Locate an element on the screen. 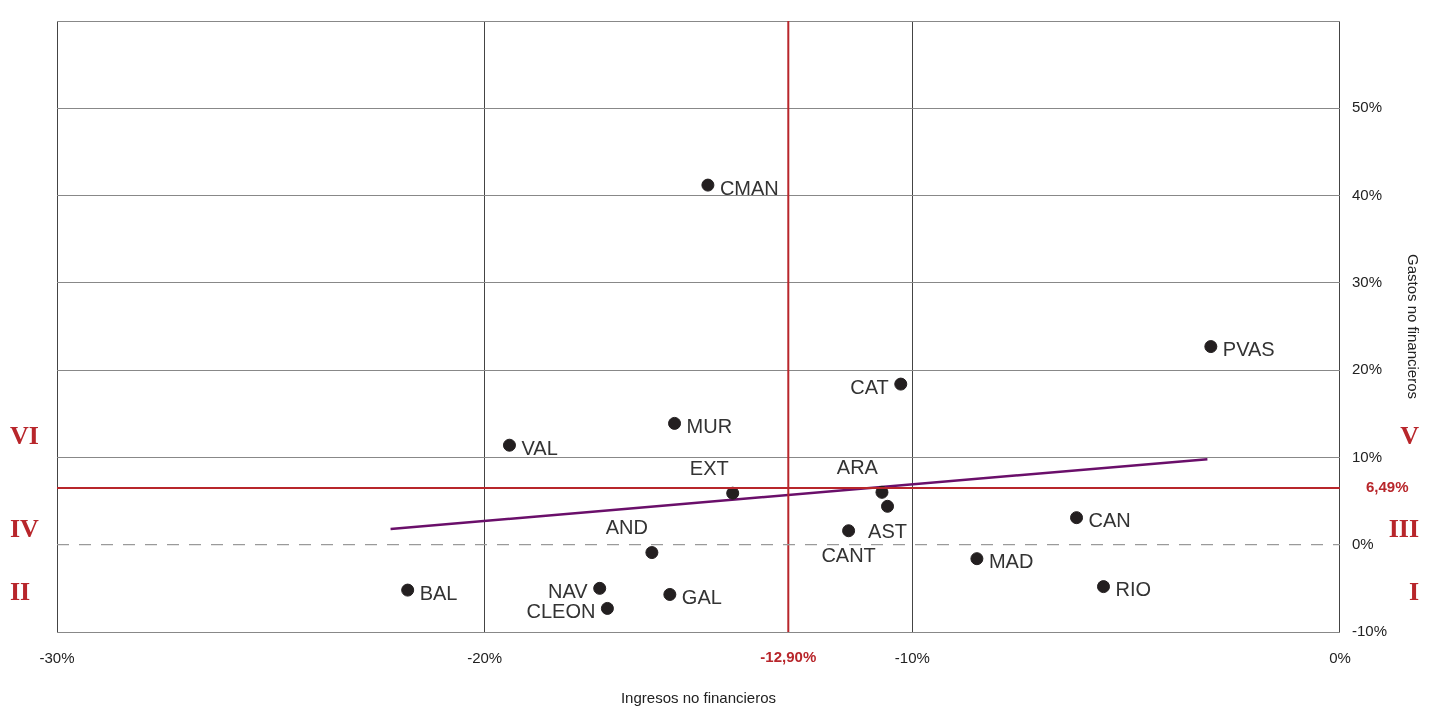  y-tick-label: 40% is located at coordinates (1367, 194).